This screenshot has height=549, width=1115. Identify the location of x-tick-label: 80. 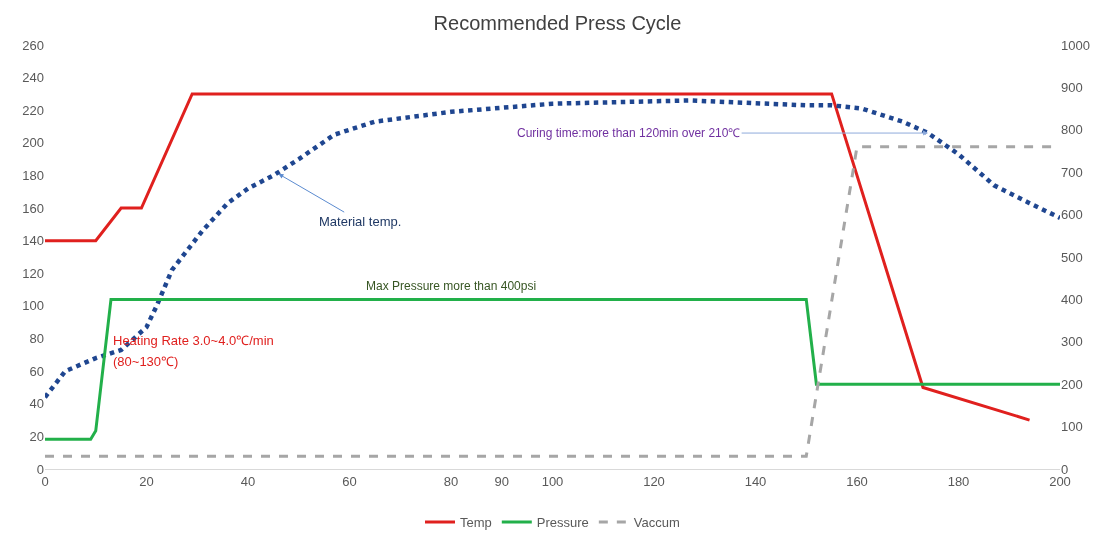
(451, 481).